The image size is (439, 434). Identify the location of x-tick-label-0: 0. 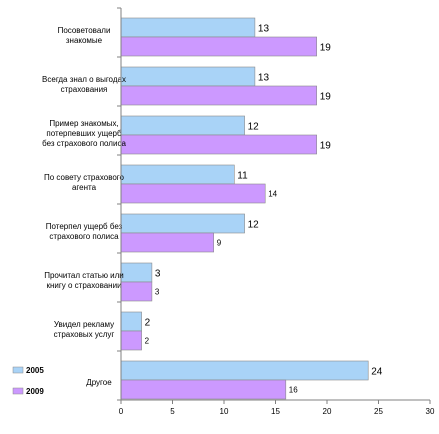
(121, 411).